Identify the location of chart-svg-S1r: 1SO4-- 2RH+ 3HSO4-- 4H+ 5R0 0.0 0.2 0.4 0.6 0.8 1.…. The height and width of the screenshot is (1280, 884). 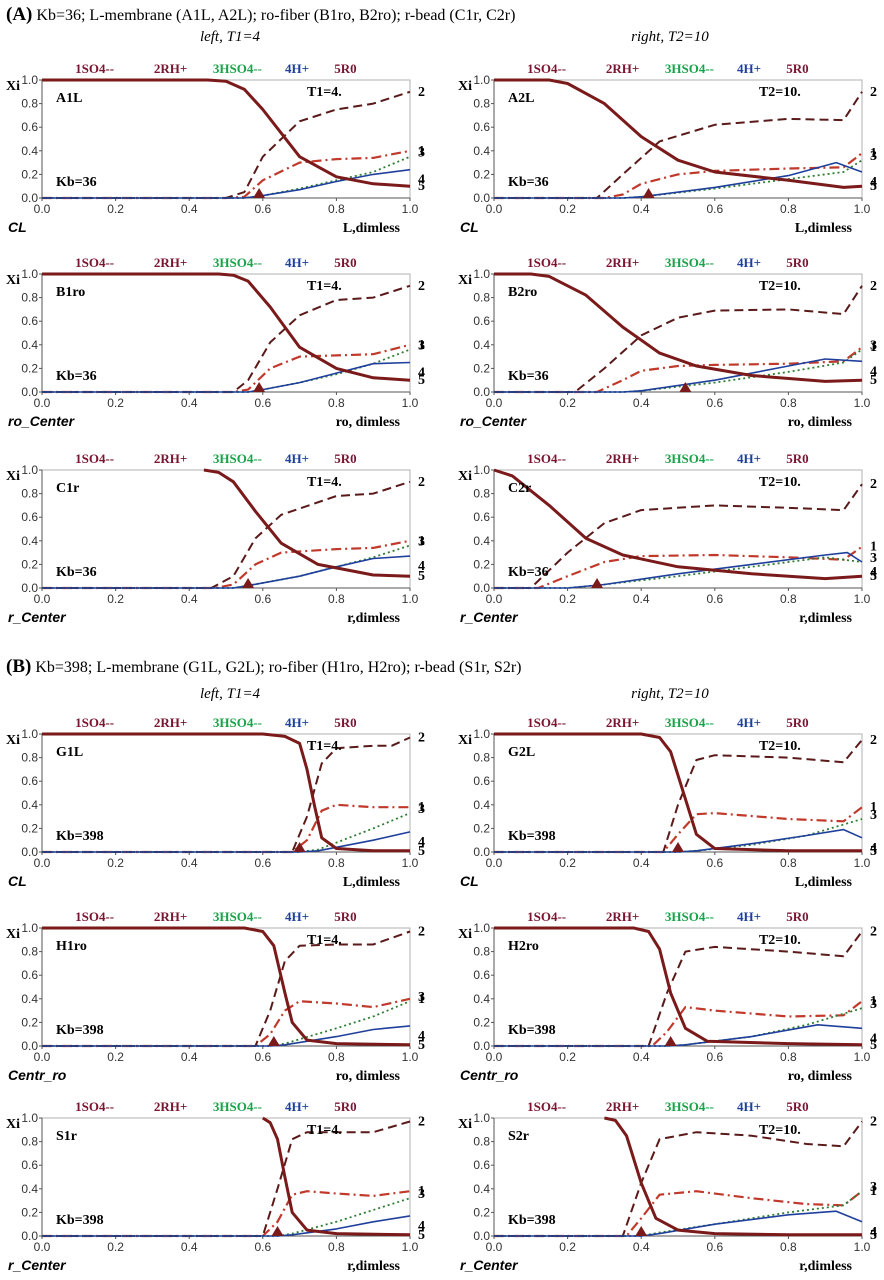
(215, 1186).